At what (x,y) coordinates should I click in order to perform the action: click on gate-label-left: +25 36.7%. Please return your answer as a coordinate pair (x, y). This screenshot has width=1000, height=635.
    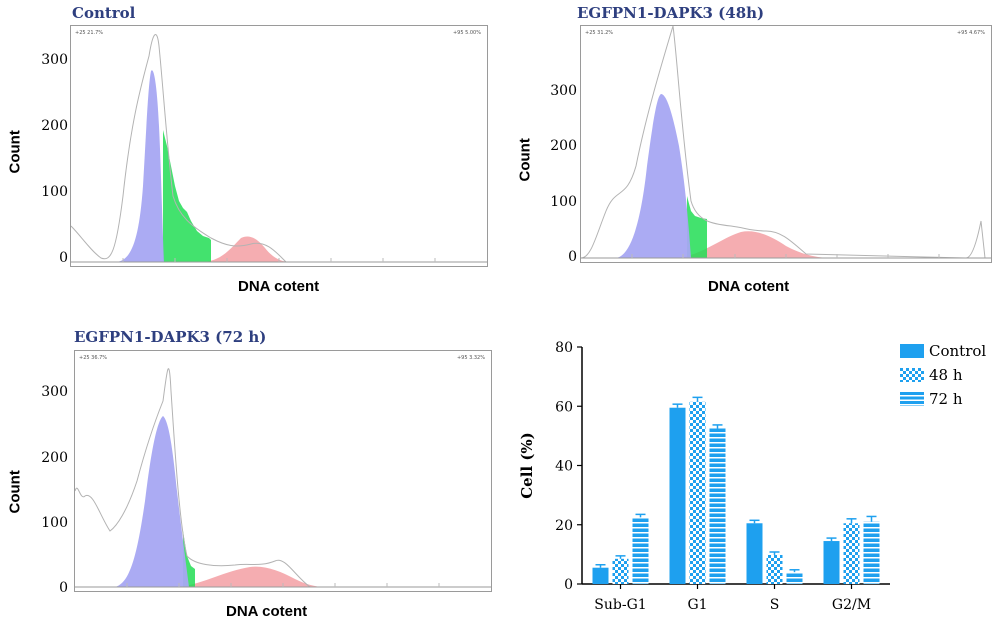
    Looking at the image, I should click on (93, 358).